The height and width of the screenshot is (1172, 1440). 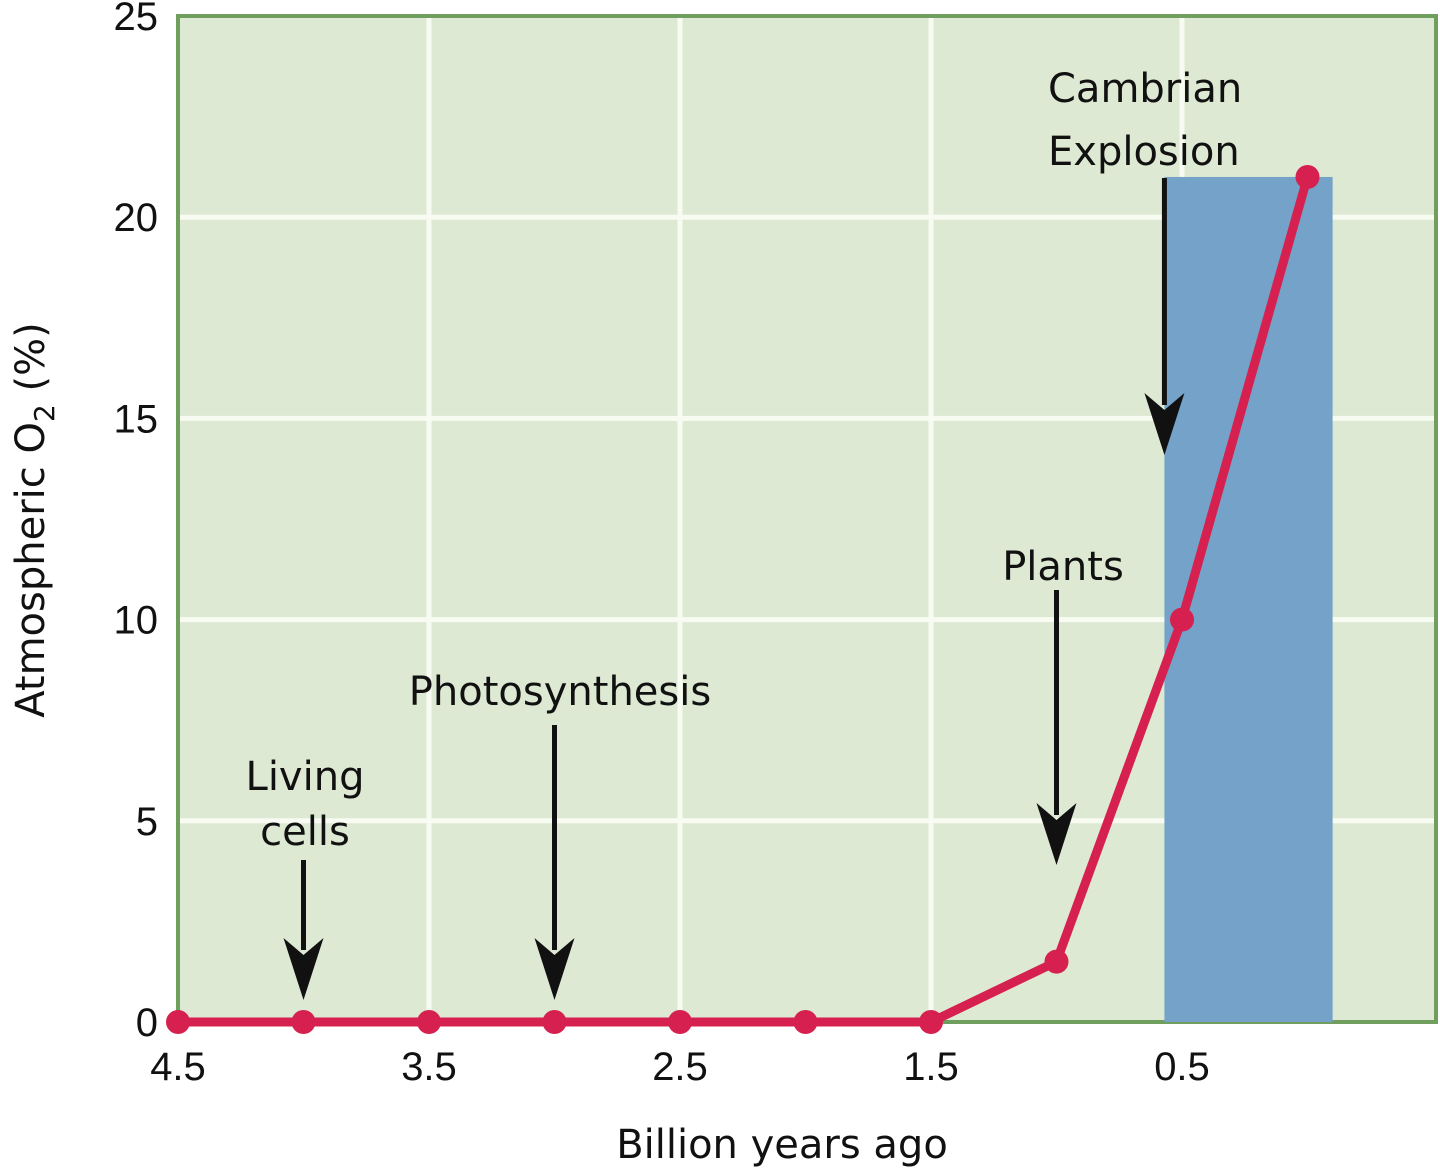 I want to click on annotation-label: Living, so click(x=305, y=777).